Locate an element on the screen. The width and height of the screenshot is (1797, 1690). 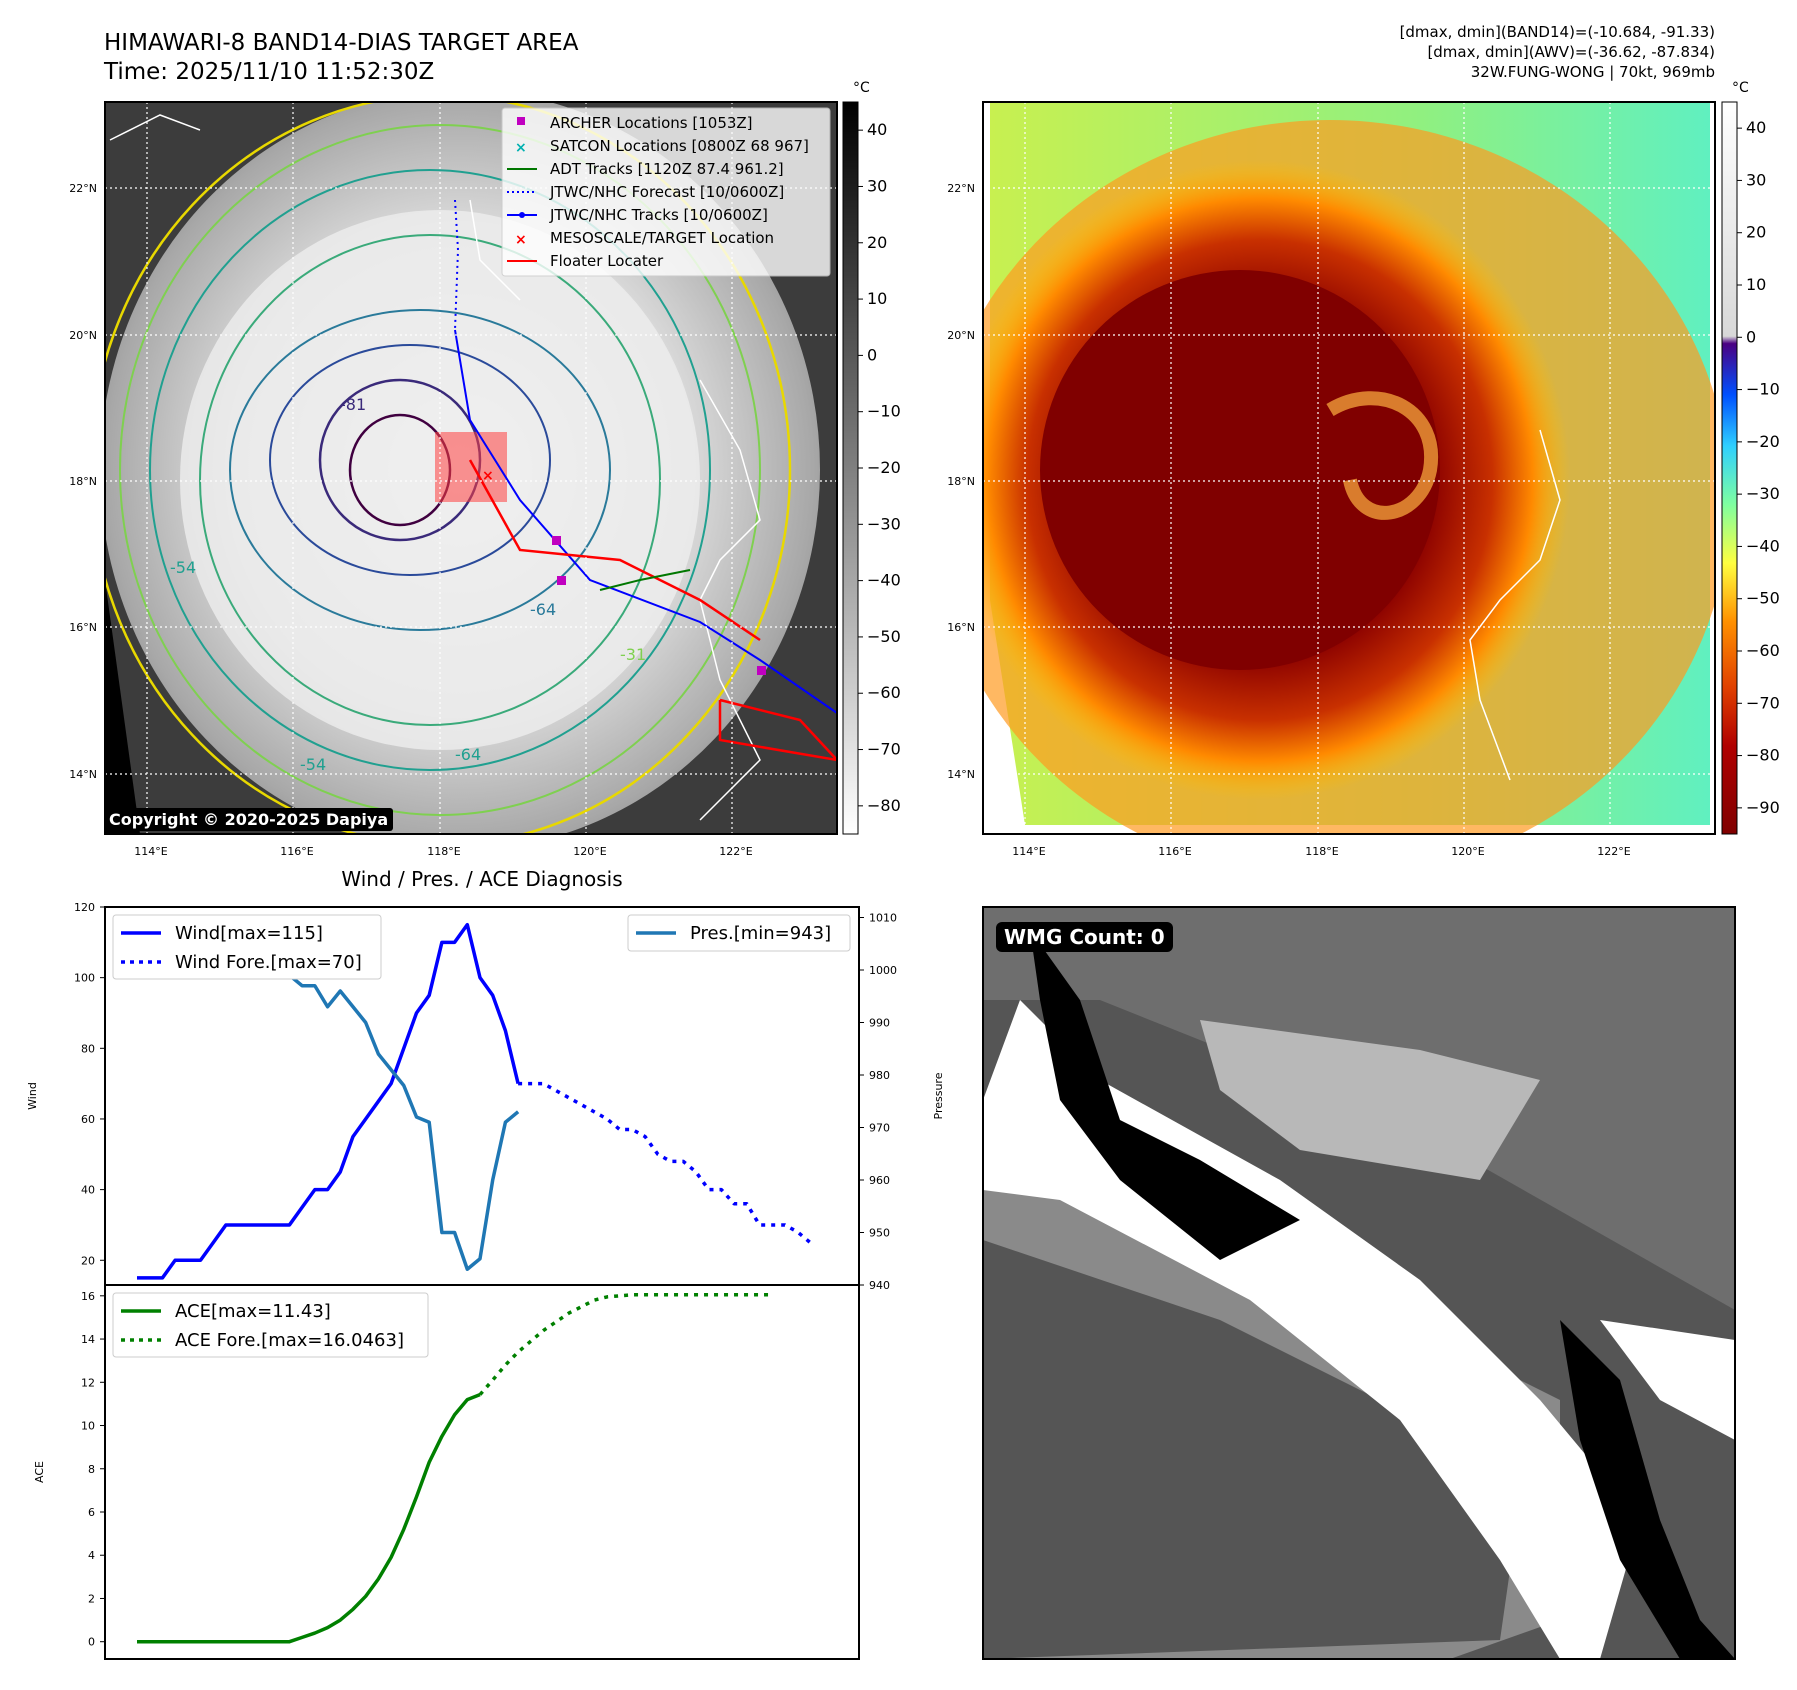
pressure-tick-label: 970 is located at coordinates (879, 1128).